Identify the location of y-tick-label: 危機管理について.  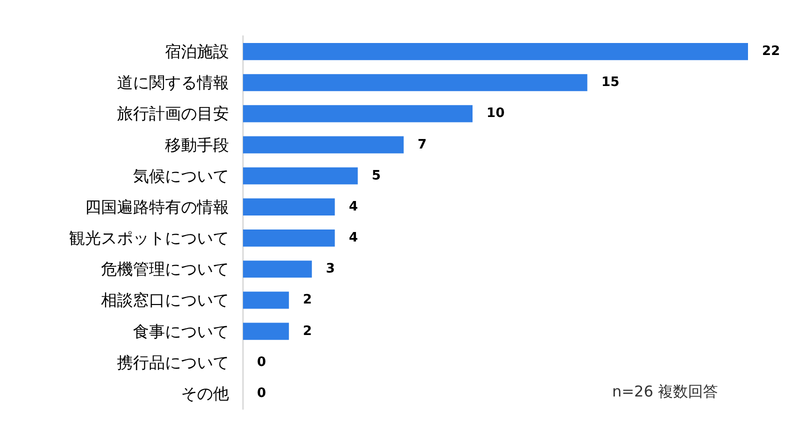
(165, 269).